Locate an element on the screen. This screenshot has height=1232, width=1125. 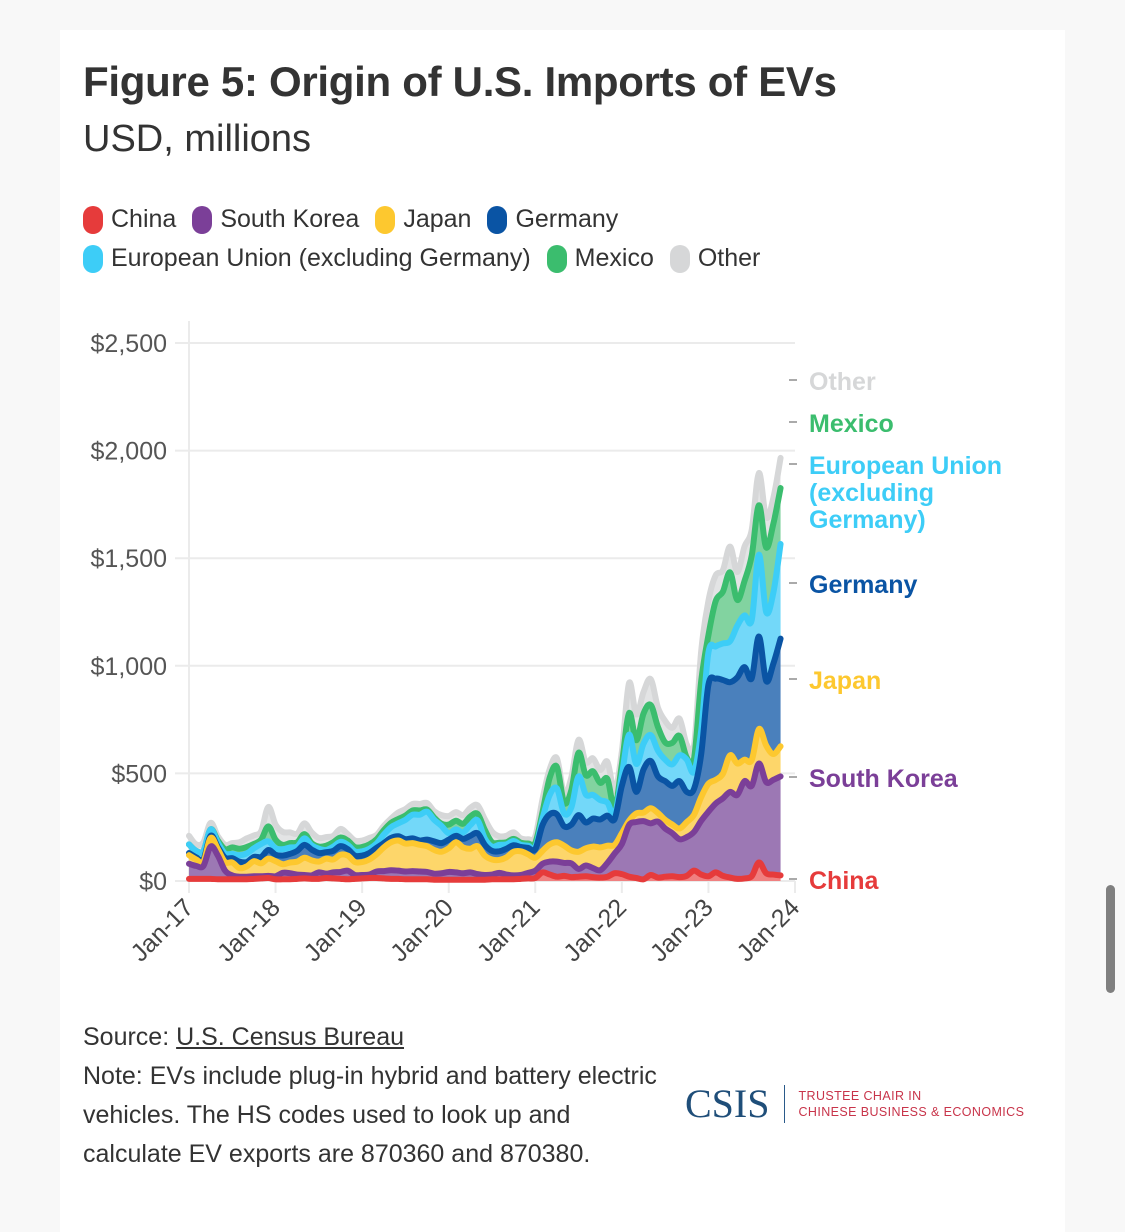
end-label-japan: Japan is located at coordinates (845, 681).